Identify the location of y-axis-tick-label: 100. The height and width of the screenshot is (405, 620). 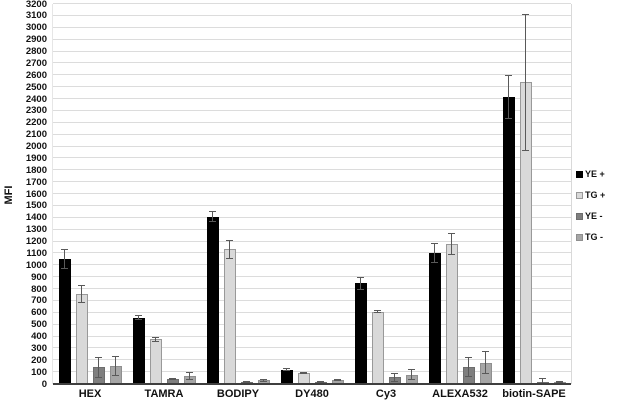
(39, 372).